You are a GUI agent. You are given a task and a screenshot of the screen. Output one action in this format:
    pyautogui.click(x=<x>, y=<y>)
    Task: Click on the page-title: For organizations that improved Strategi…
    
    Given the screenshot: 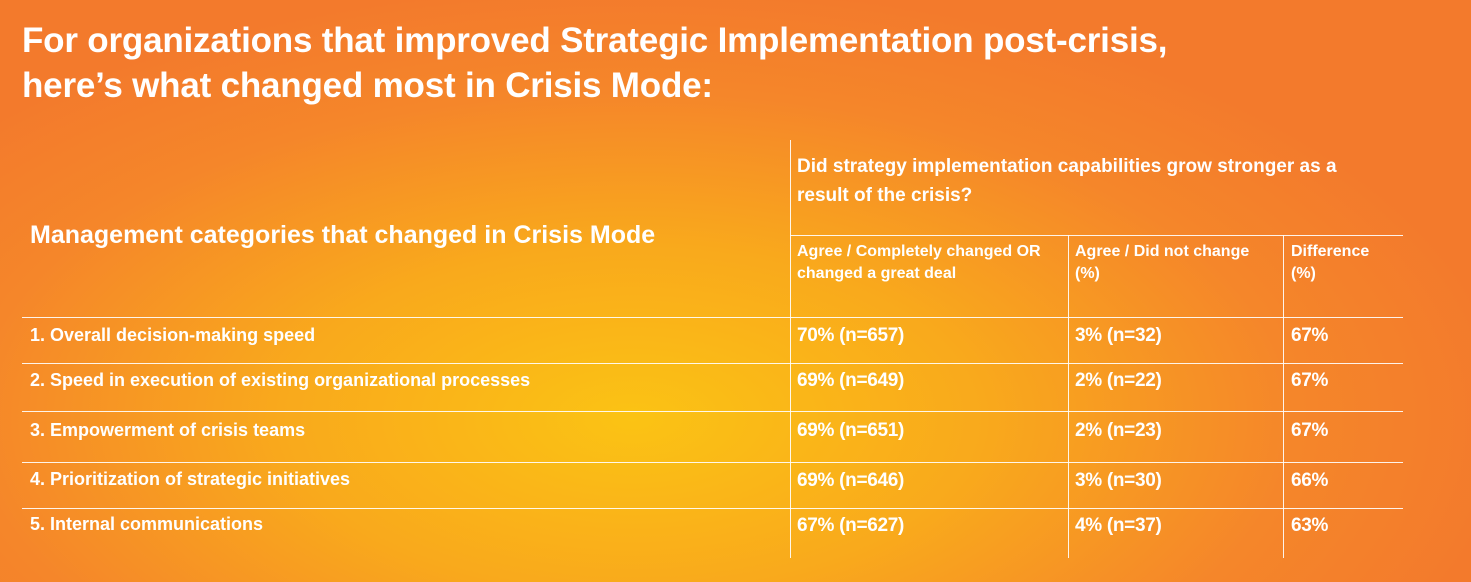 What is the action you would take?
    pyautogui.click(x=622, y=63)
    